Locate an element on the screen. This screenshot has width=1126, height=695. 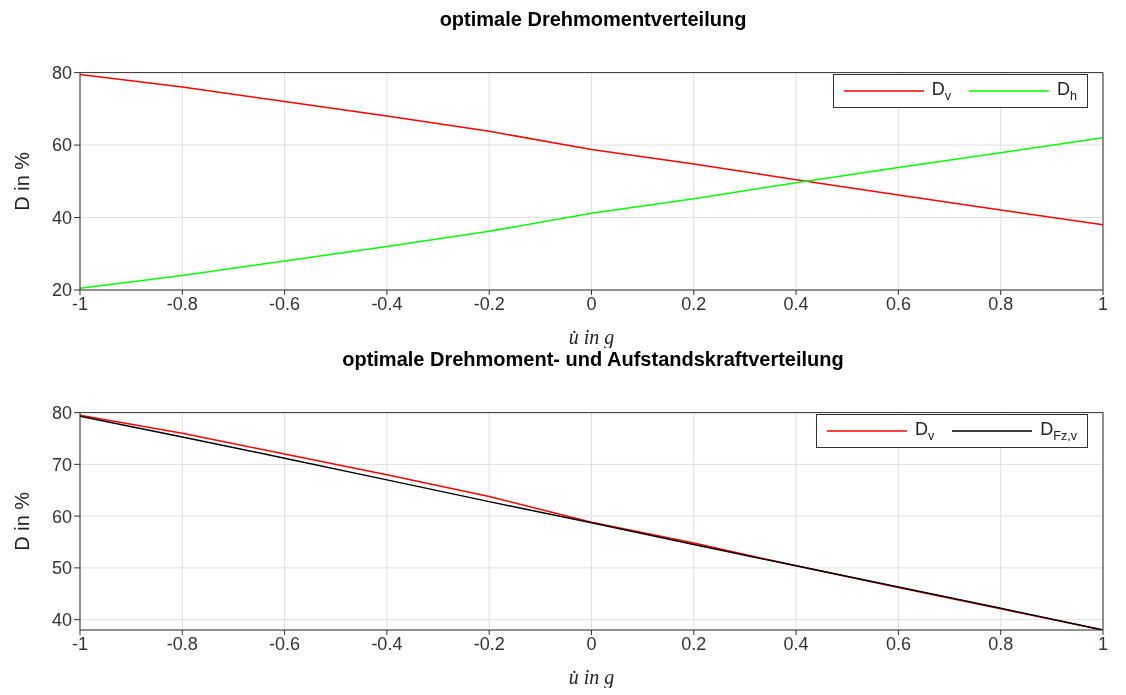
chart-title: optimale Drehmoment- und Aufstandskraftverteilung is located at coordinates (593, 360).